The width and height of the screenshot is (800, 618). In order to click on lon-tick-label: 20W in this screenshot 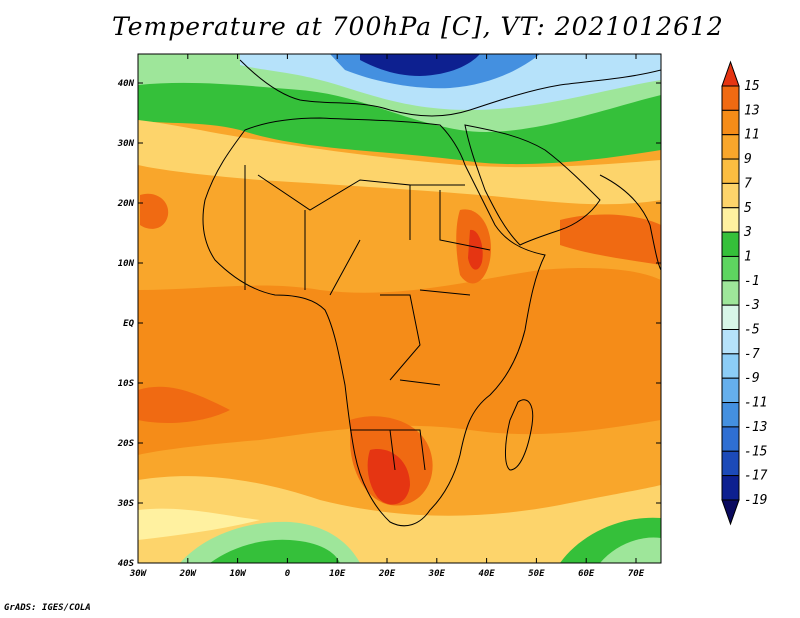, I will do `click(188, 574)`.